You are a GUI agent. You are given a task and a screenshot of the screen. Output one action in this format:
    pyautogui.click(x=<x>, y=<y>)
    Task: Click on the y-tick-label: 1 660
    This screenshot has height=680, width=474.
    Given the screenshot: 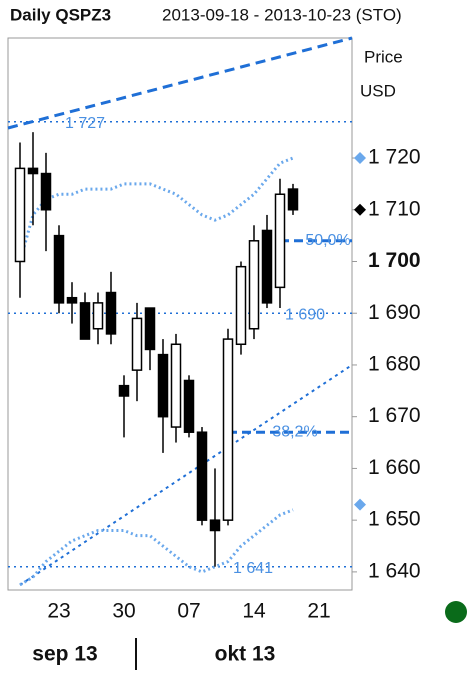 What is the action you would take?
    pyautogui.click(x=394, y=467)
    